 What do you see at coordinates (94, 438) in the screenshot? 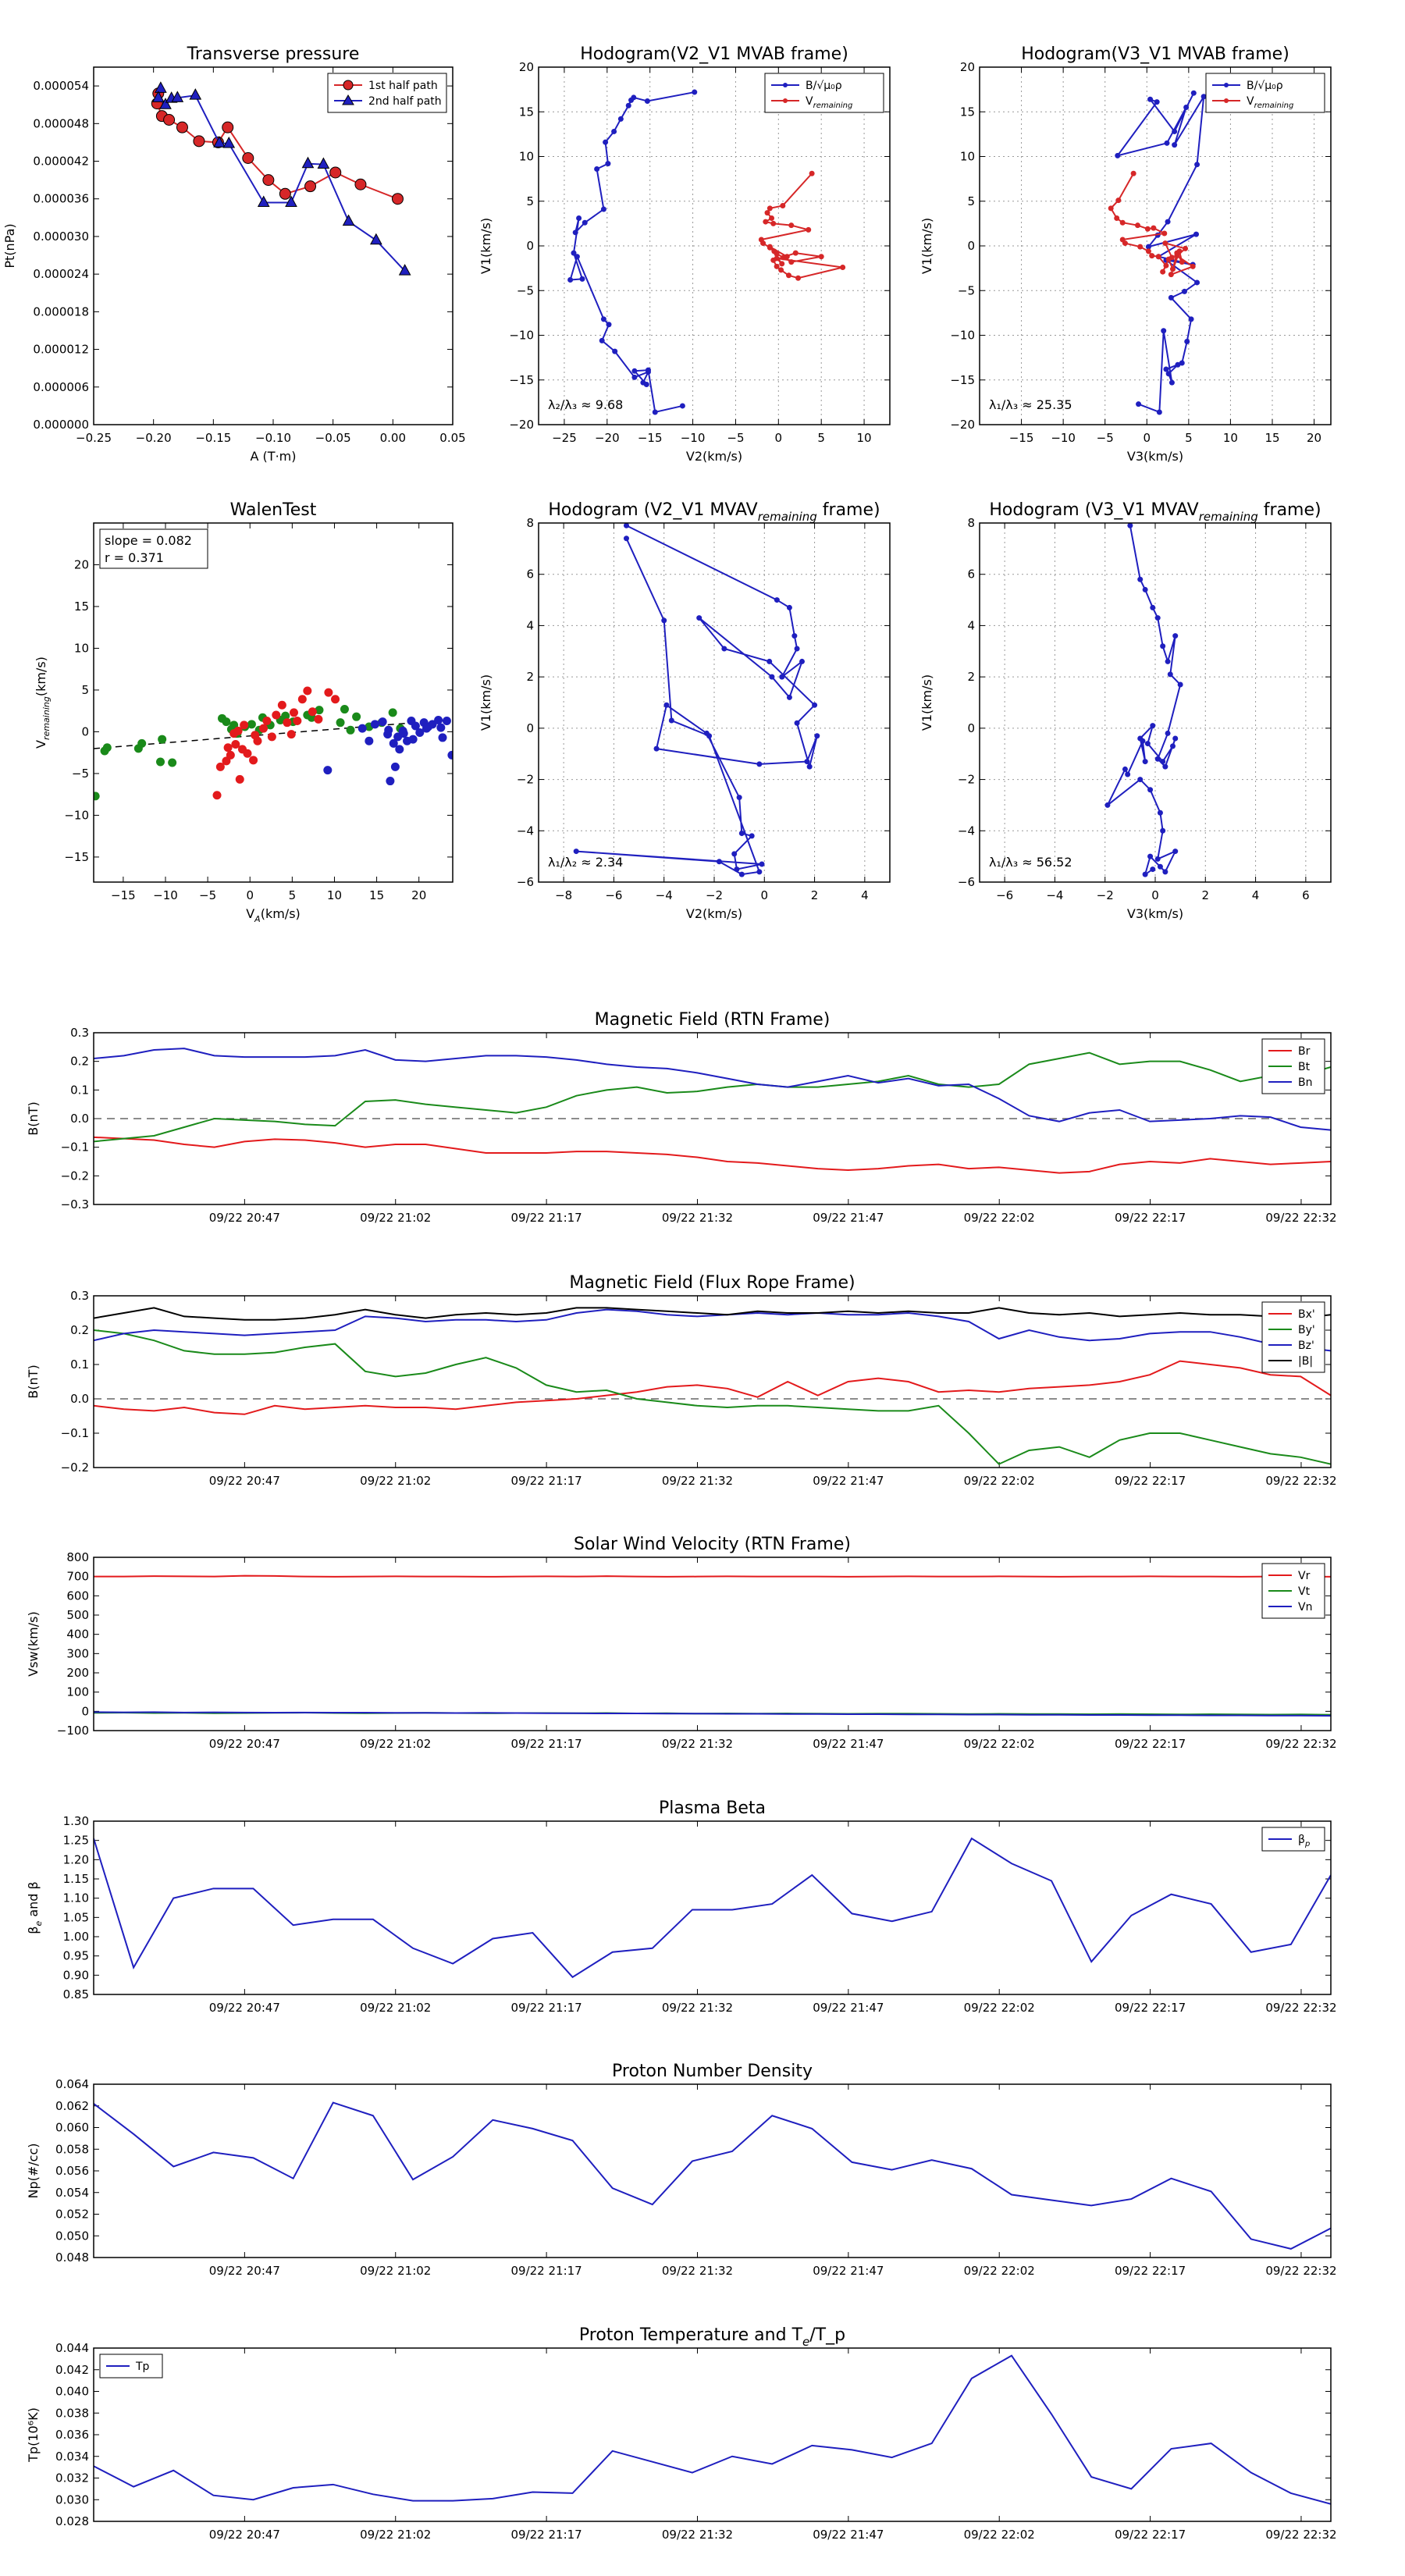
I see `x-tick-label: −0.25` at bounding box center [94, 438].